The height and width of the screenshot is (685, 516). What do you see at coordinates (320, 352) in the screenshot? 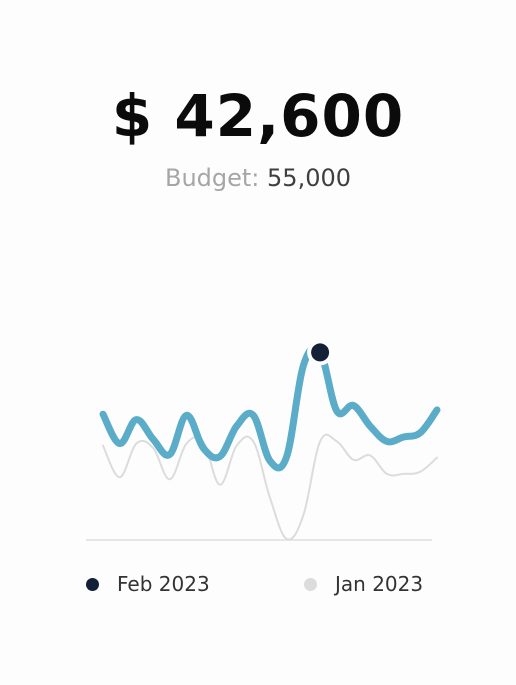
I see `highlight-point` at bounding box center [320, 352].